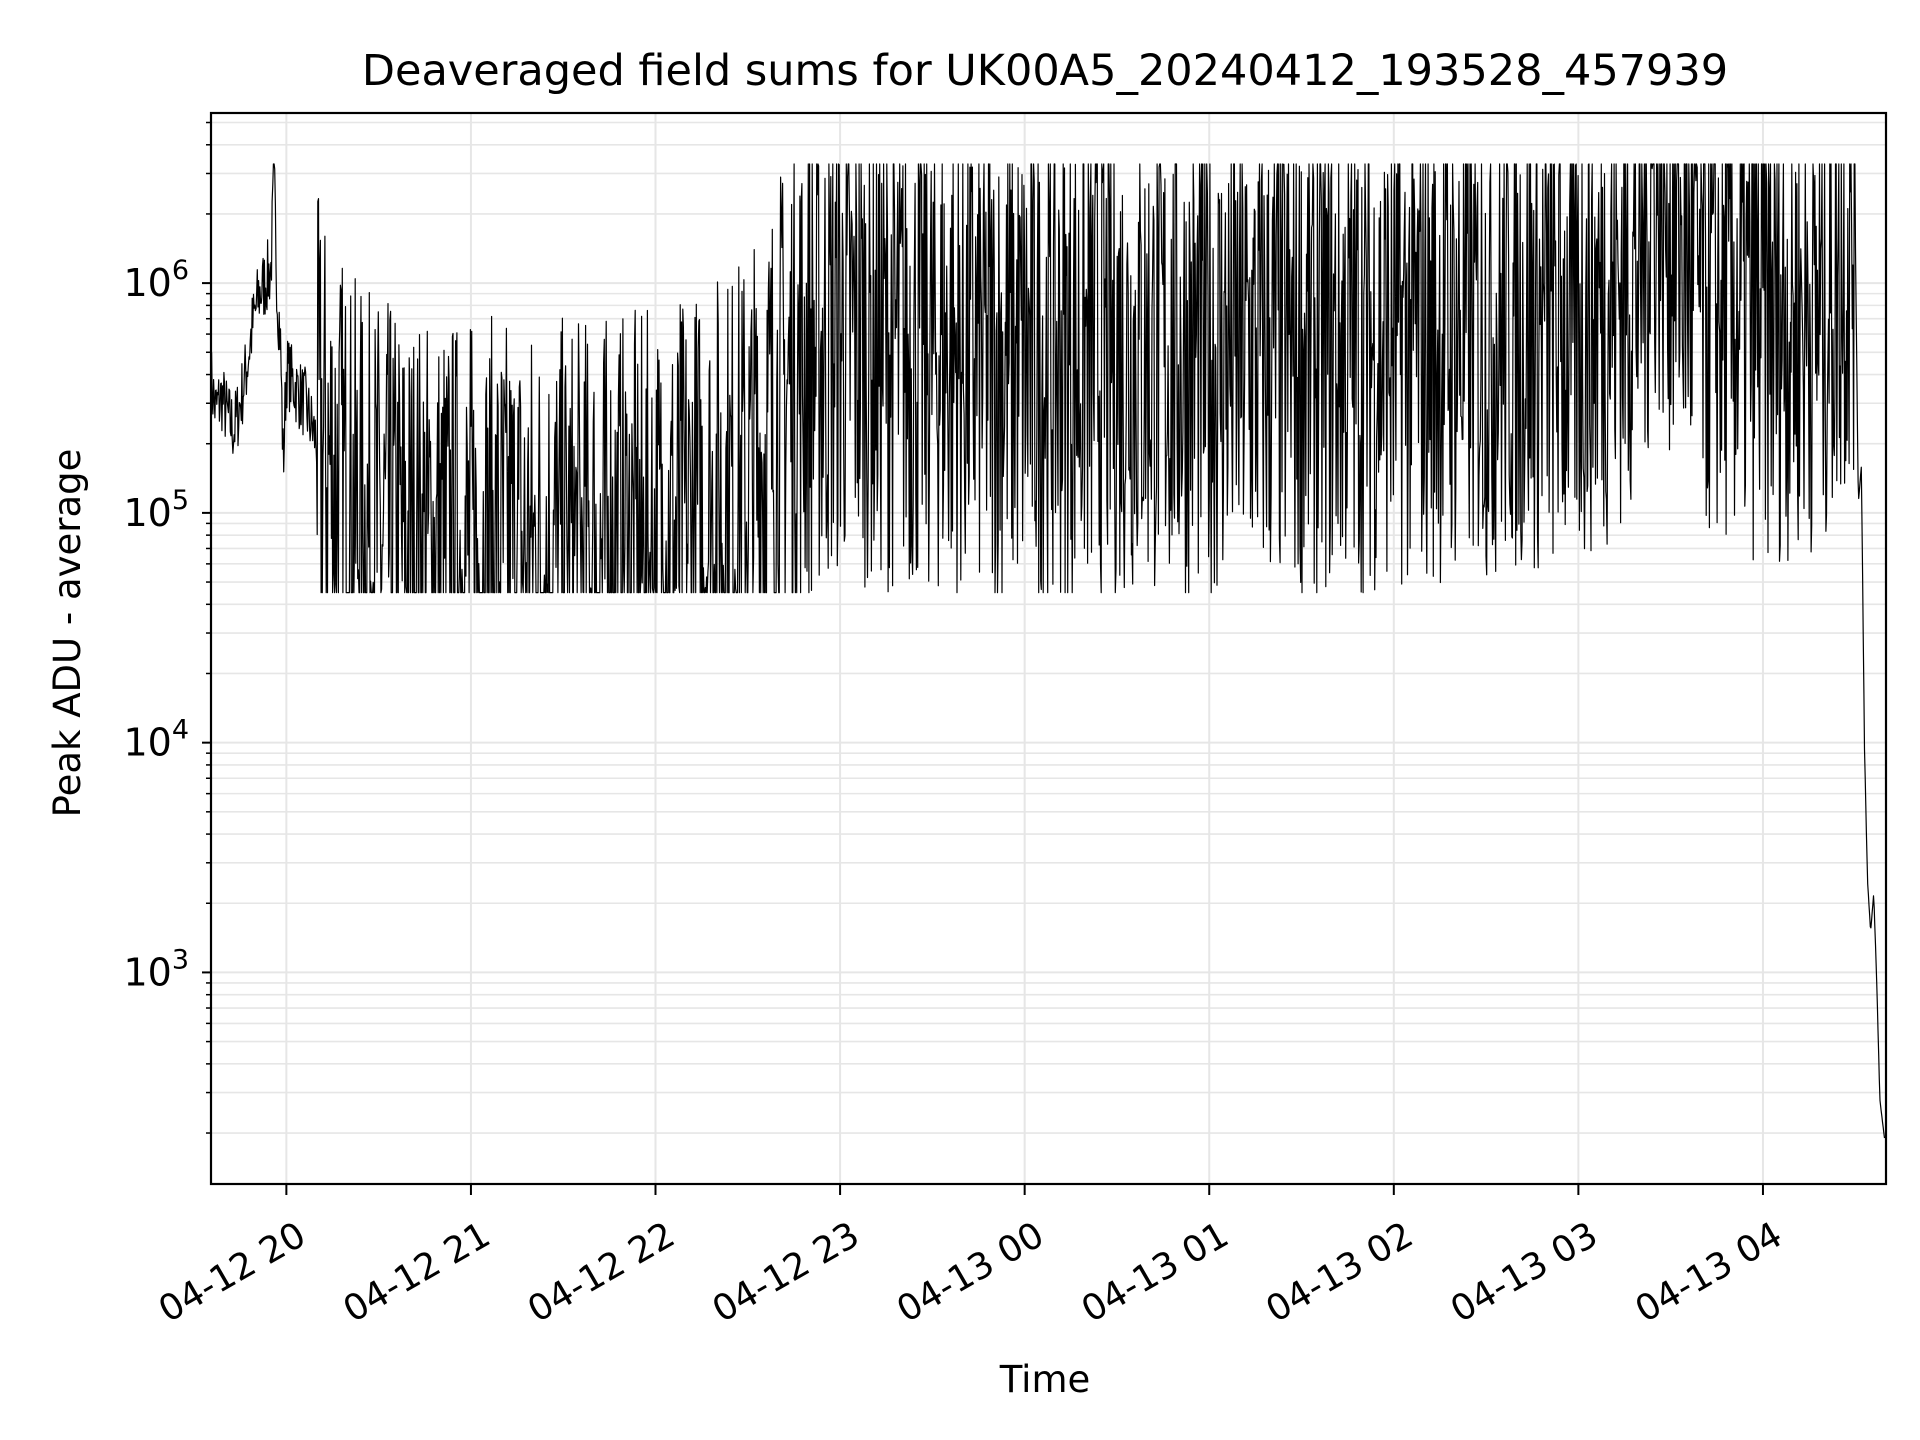 The height and width of the screenshot is (1440, 1920). I want to click on y-tick-label-exponent: 4, so click(180, 730).